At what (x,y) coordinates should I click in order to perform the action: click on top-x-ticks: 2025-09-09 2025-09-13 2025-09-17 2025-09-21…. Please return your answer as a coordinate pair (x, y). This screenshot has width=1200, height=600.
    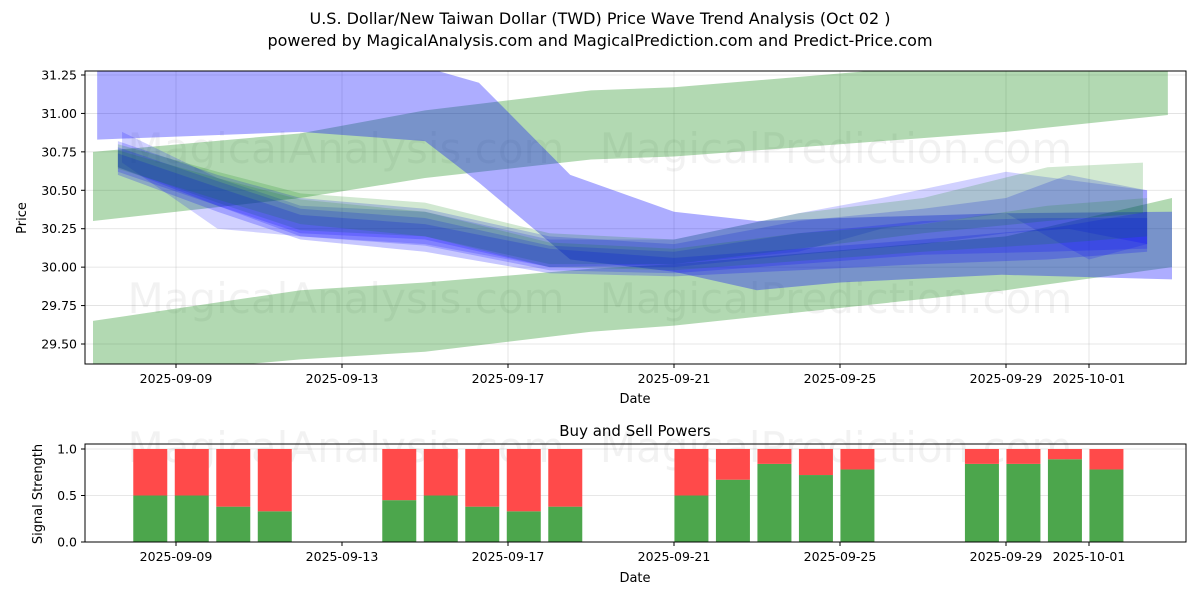
    Looking at the image, I should click on (633, 375).